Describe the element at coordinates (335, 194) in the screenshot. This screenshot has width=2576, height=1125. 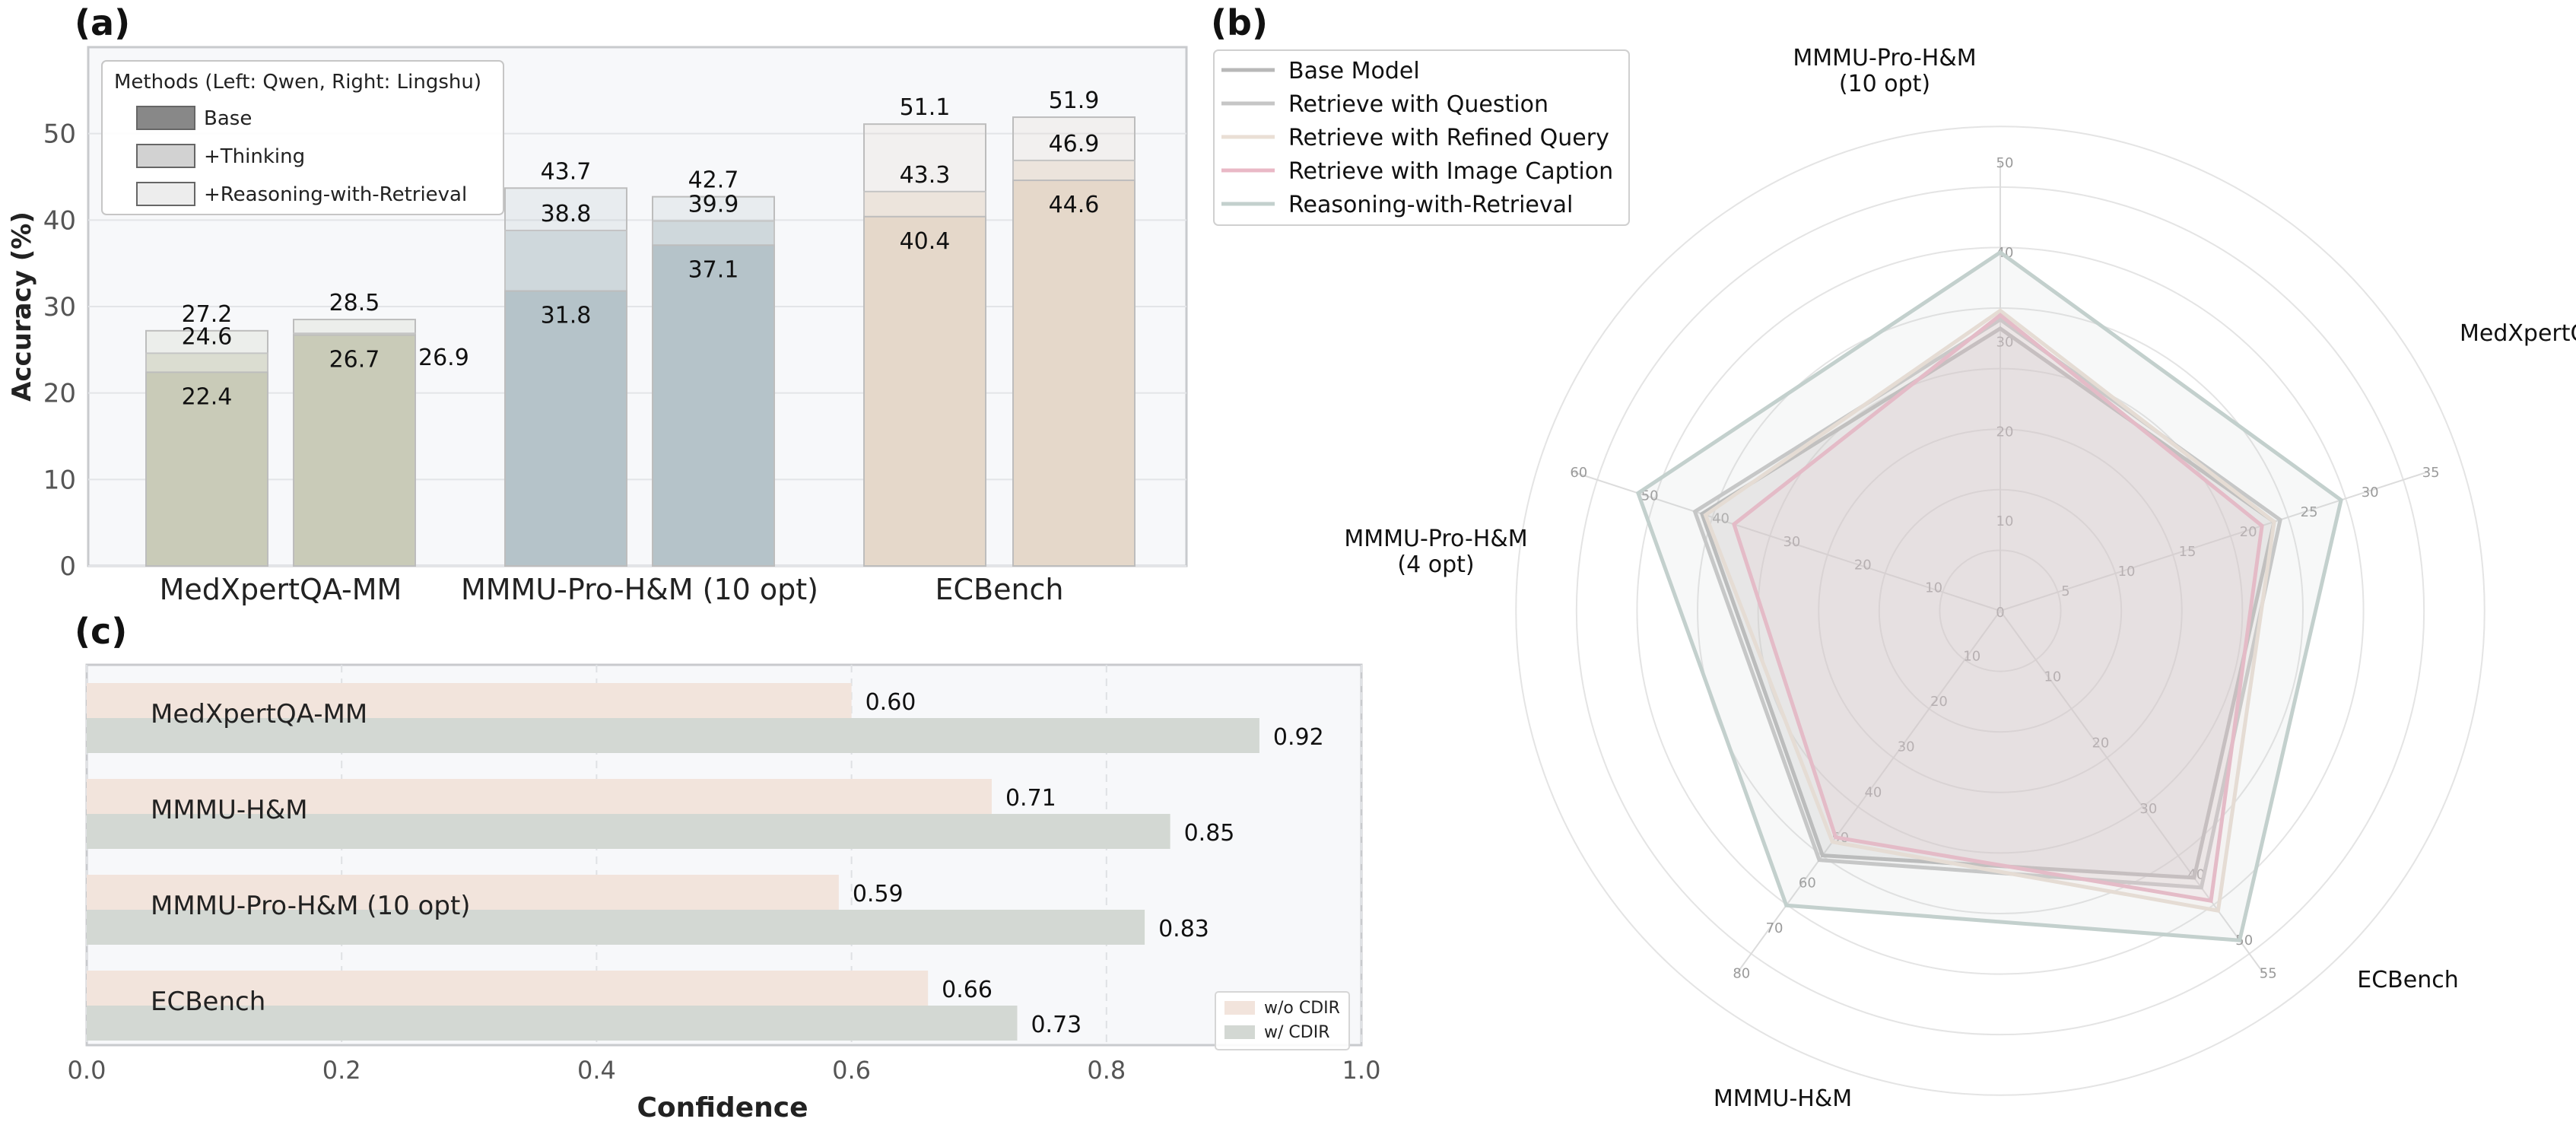
I see `legend-entry: +Reasoning-with-Retrieval` at that location.